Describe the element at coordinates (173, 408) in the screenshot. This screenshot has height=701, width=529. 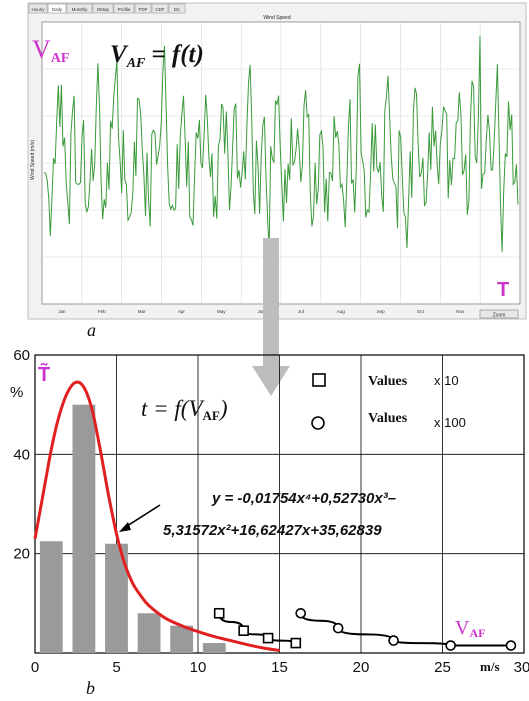
I see `formula-b-main: t = f(V` at that location.